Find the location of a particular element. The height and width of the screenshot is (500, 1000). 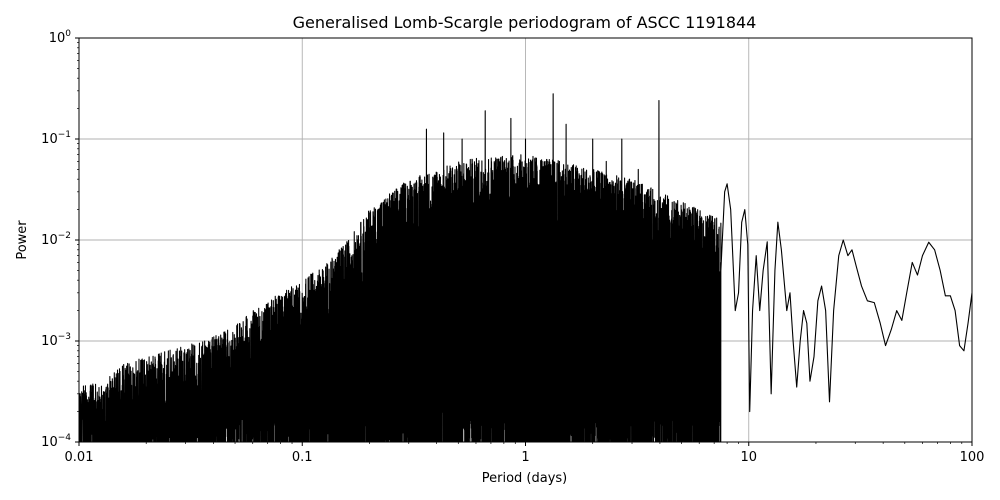

y-tick-label: 10⁻⁴ is located at coordinates (56, 441).